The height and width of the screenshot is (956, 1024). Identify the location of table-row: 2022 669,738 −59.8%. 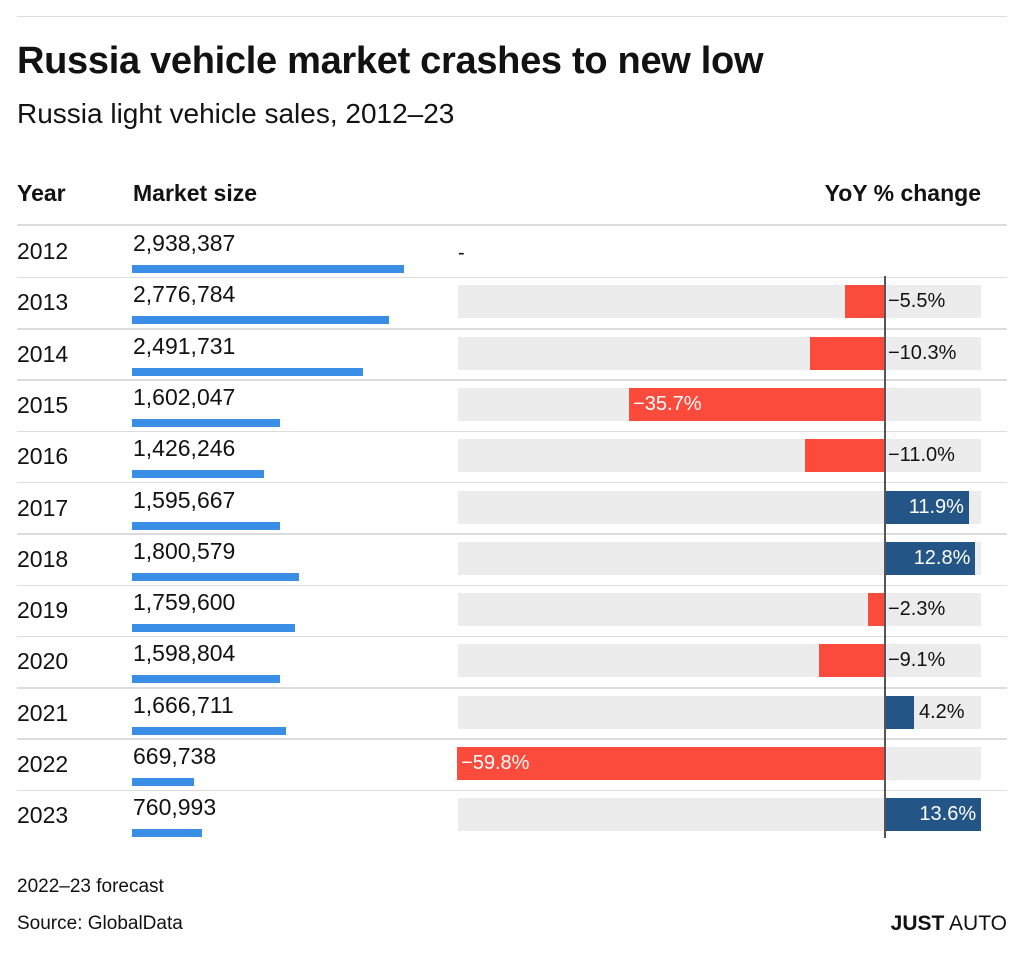
(512, 765).